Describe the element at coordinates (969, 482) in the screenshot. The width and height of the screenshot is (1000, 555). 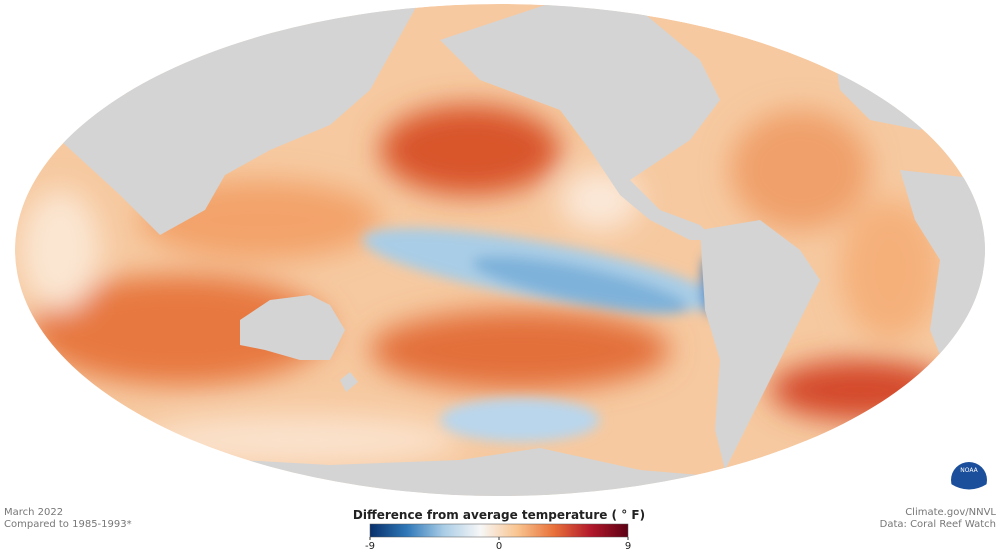
I see `noaa-logo: NOAA` at that location.